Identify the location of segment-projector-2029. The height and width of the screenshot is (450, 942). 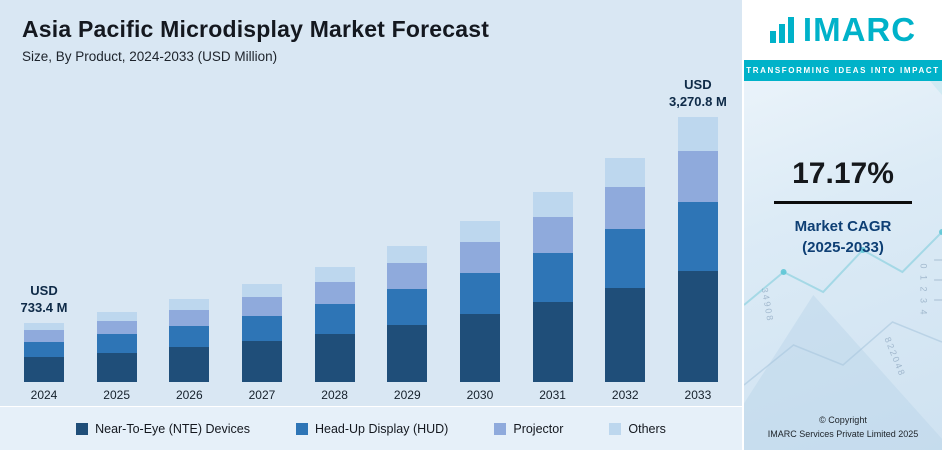
(407, 276).